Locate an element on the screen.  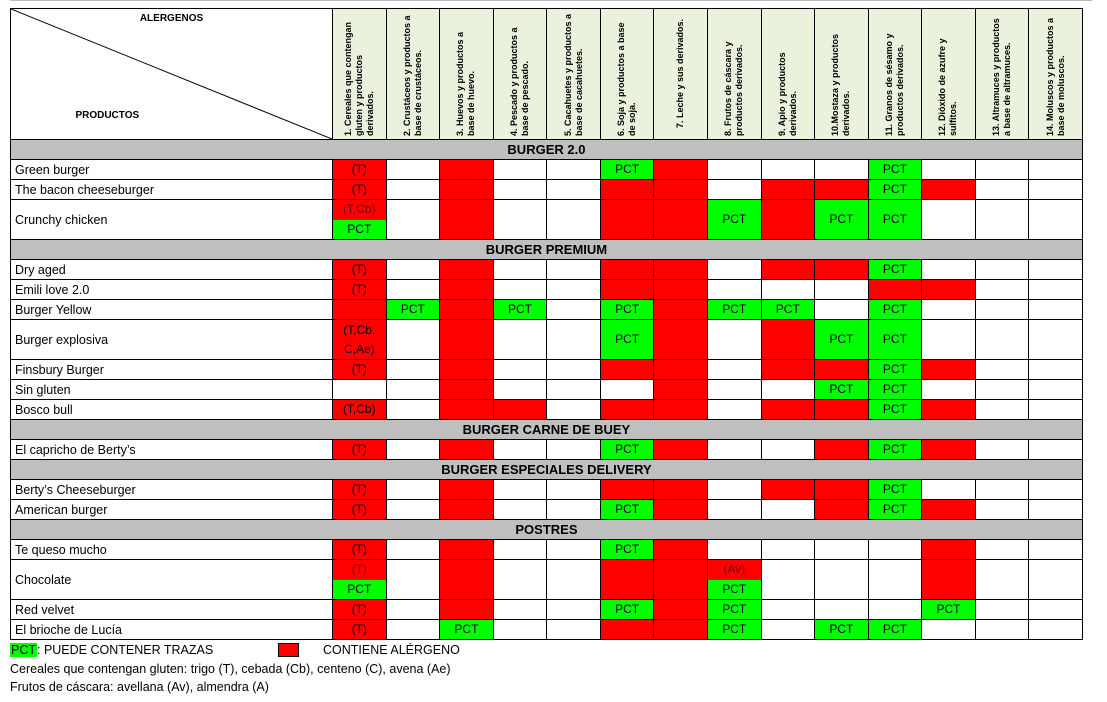
cell-top: (Av) is located at coordinates (734, 570).